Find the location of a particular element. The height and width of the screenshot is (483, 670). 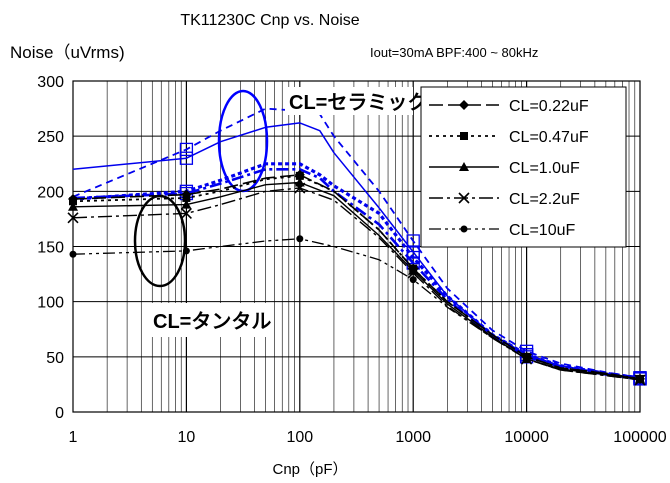

x-tick-label: 10000 is located at coordinates (526, 437).